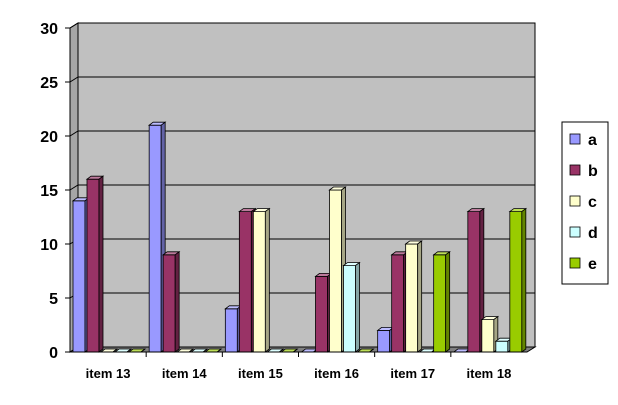  Describe the element at coordinates (49, 191) in the screenshot. I see `y-tick-label: 15` at that location.